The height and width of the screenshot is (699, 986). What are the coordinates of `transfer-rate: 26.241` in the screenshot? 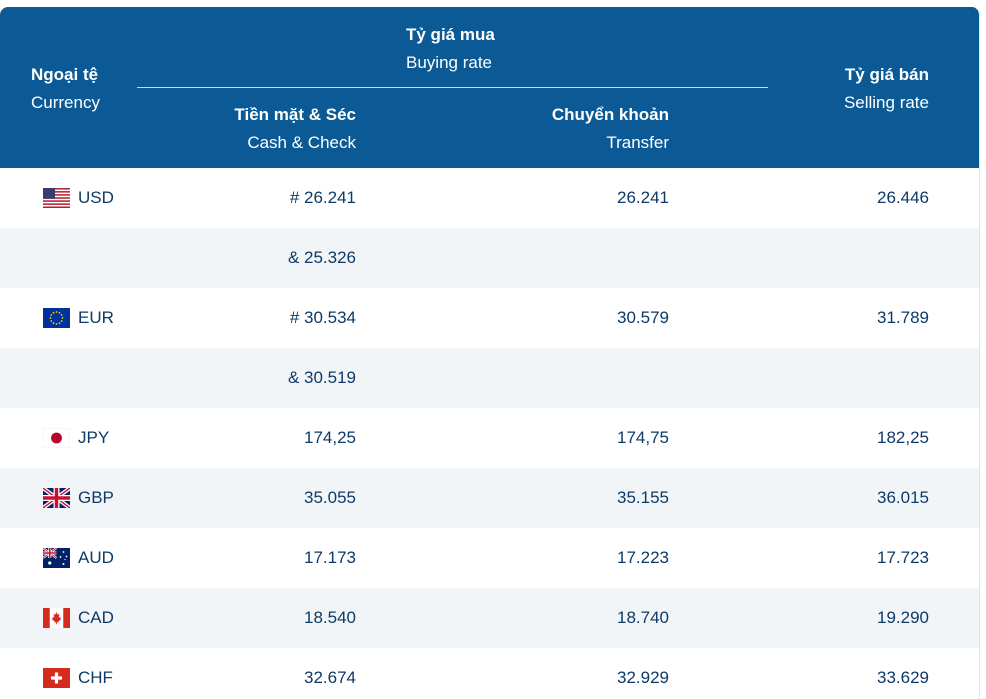 It's located at (643, 197).